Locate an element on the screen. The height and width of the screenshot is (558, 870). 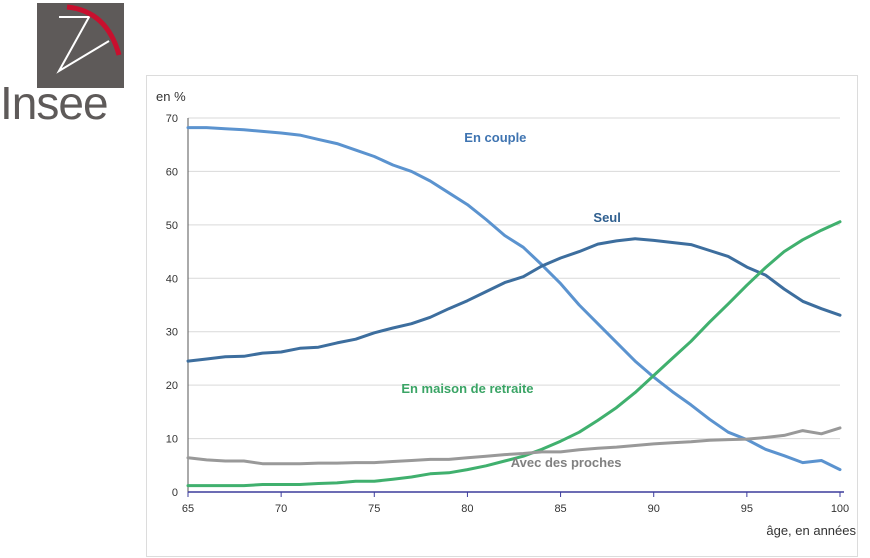
x-tick-label: 100 is located at coordinates (840, 509).